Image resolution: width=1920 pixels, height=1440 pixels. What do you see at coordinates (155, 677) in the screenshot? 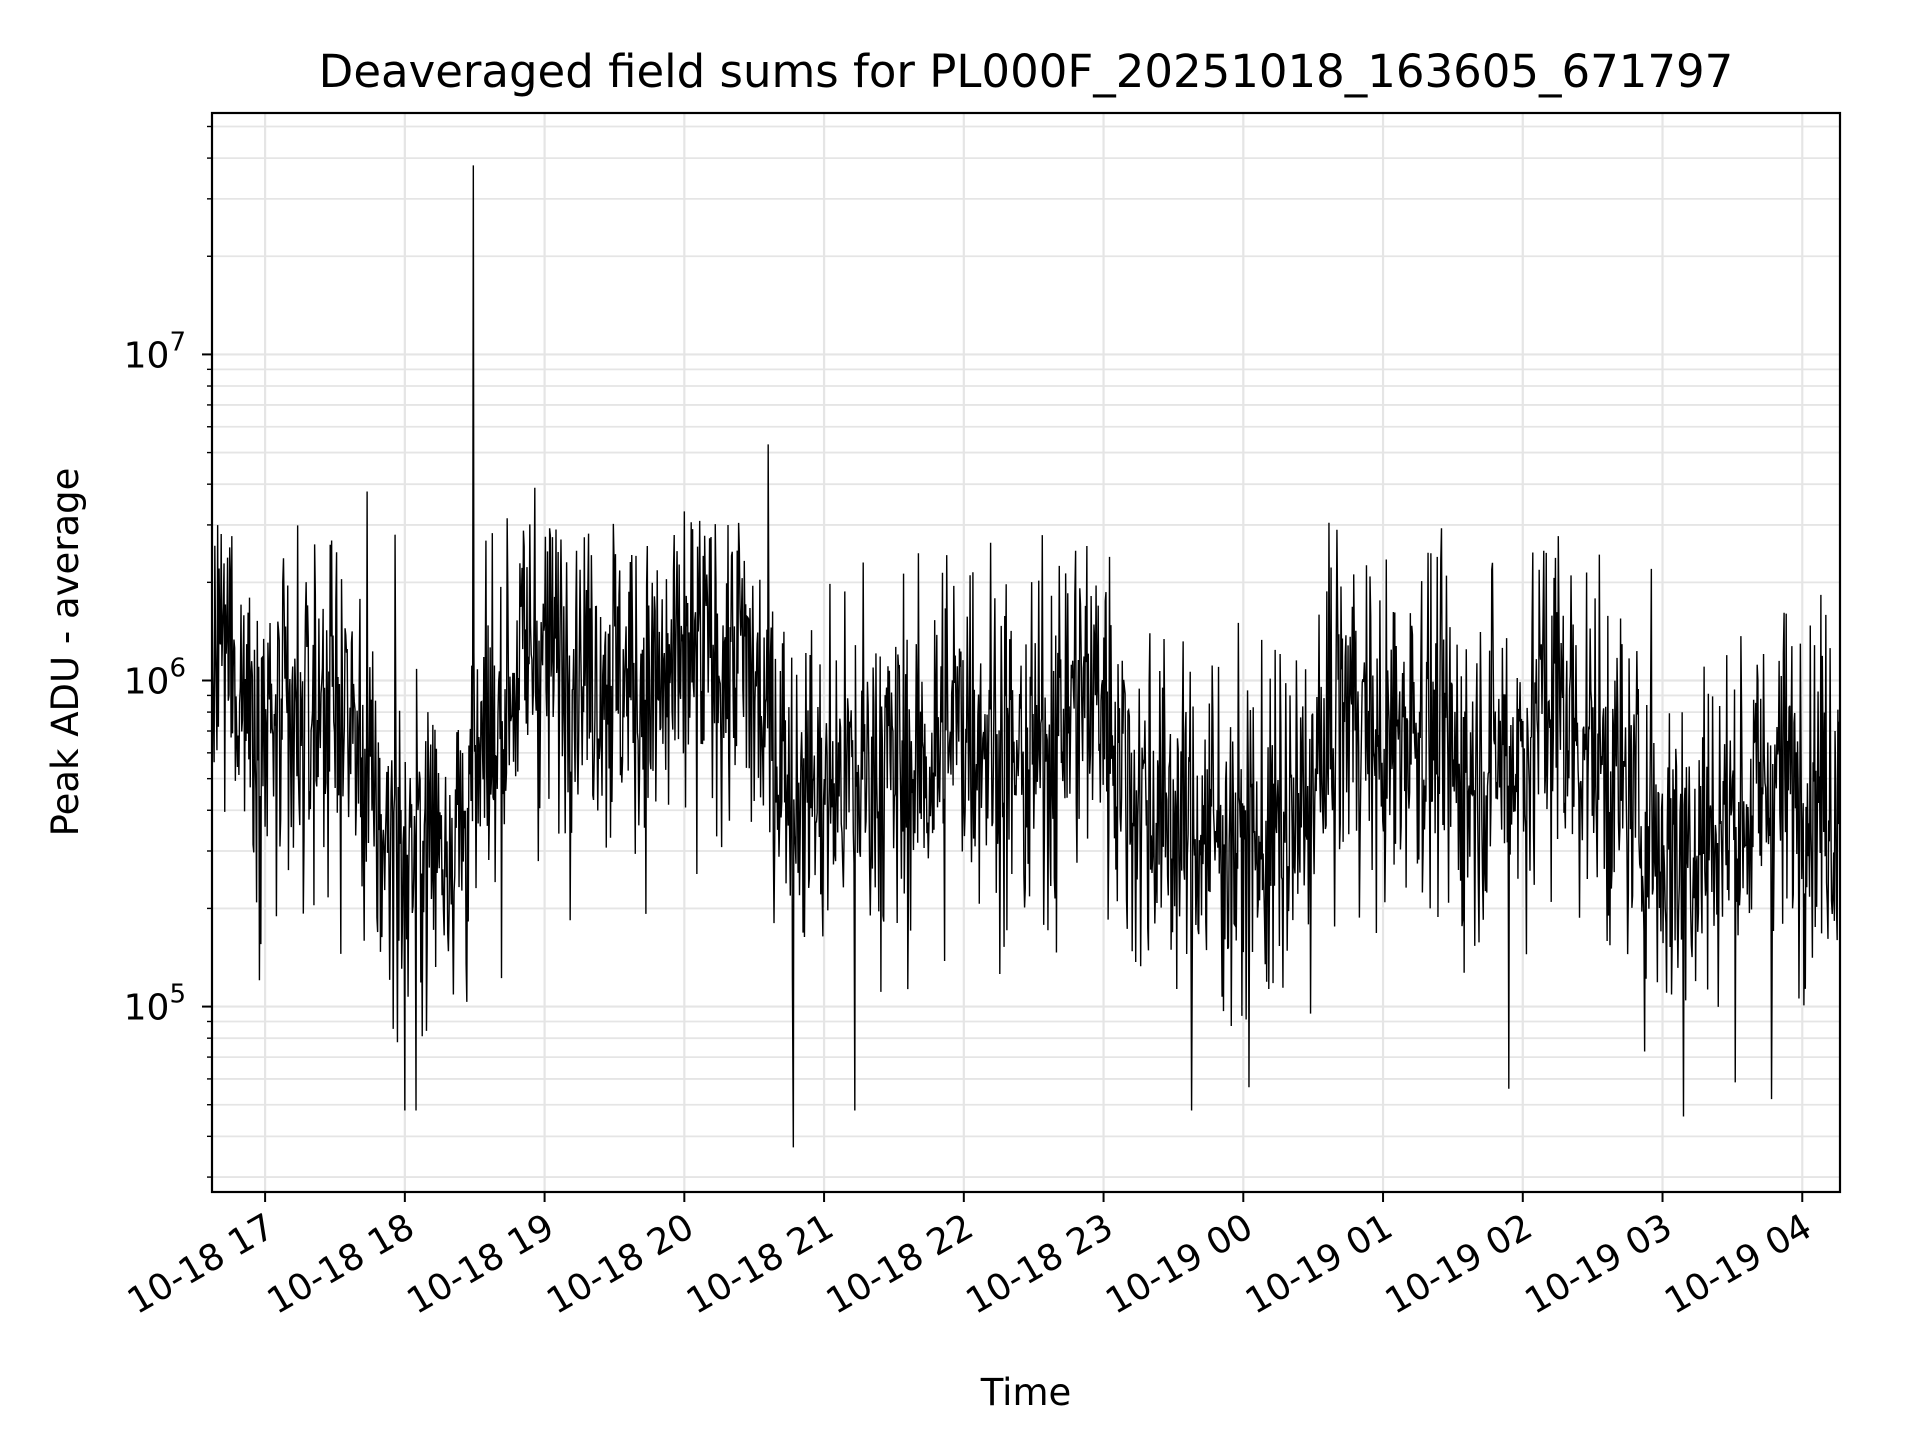
I see `y-tick-label: 10⁶` at bounding box center [155, 677].